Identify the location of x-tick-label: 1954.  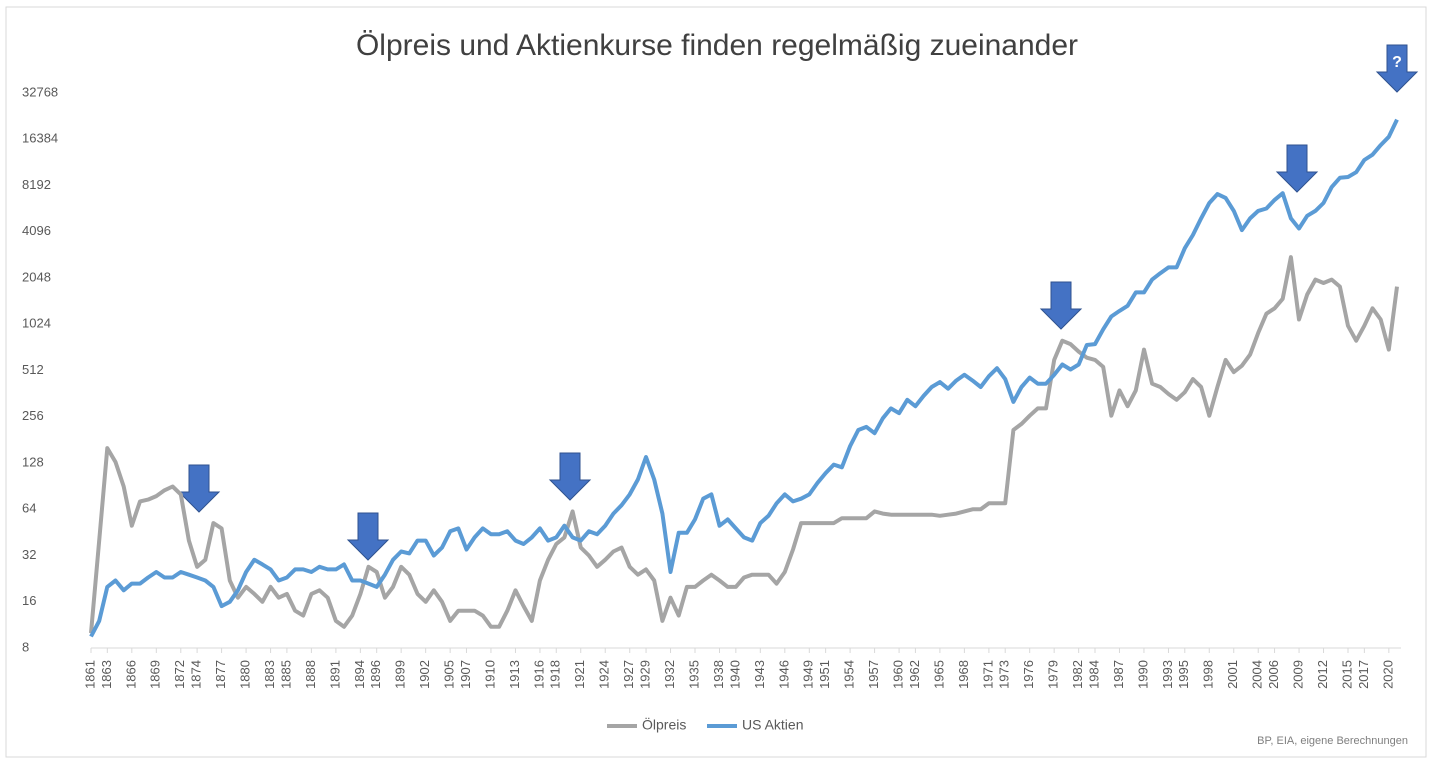
(849, 674).